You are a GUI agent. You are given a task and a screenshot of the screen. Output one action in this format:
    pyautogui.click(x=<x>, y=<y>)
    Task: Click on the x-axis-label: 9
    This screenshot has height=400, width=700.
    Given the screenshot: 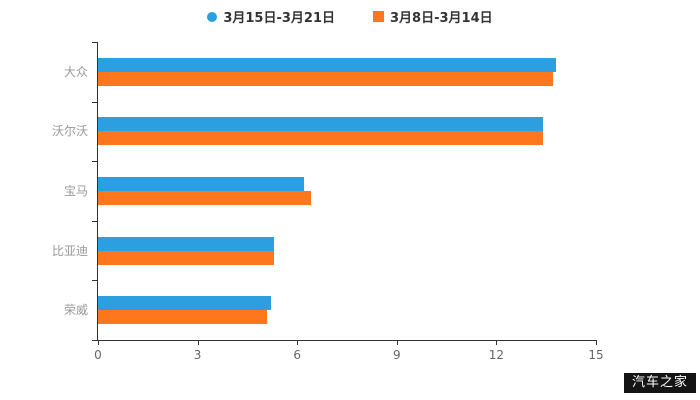 What is the action you would take?
    pyautogui.click(x=396, y=355)
    